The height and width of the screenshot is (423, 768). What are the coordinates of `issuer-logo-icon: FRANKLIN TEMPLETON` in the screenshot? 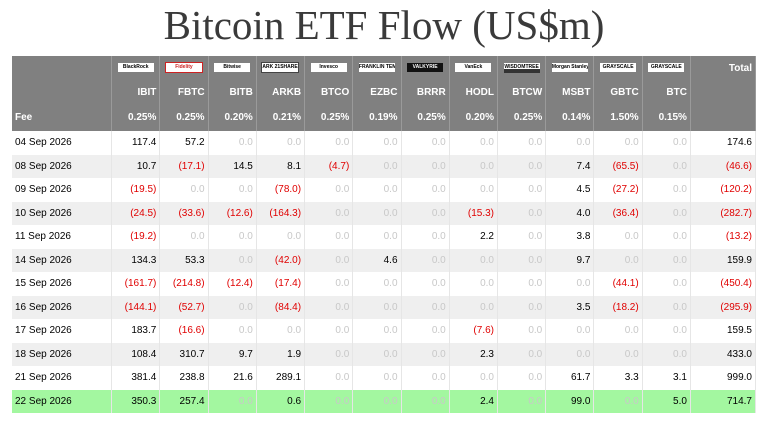 It's located at (376, 68).